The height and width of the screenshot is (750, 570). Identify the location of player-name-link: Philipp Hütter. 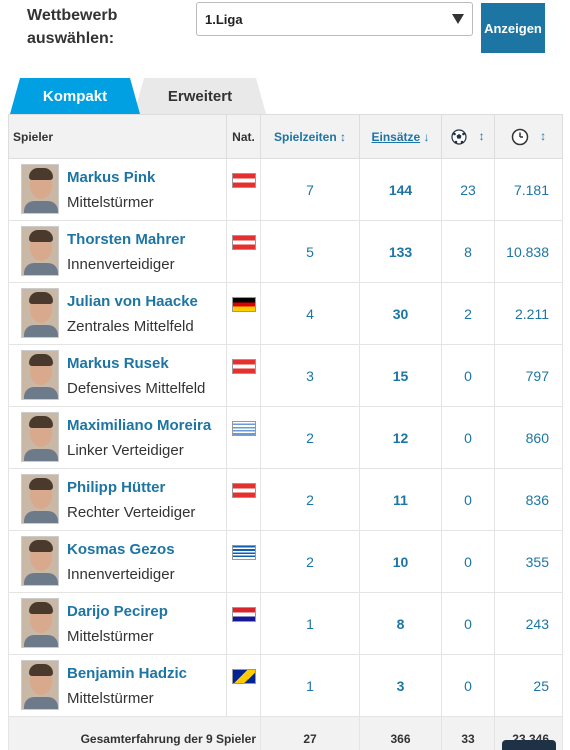
(116, 487).